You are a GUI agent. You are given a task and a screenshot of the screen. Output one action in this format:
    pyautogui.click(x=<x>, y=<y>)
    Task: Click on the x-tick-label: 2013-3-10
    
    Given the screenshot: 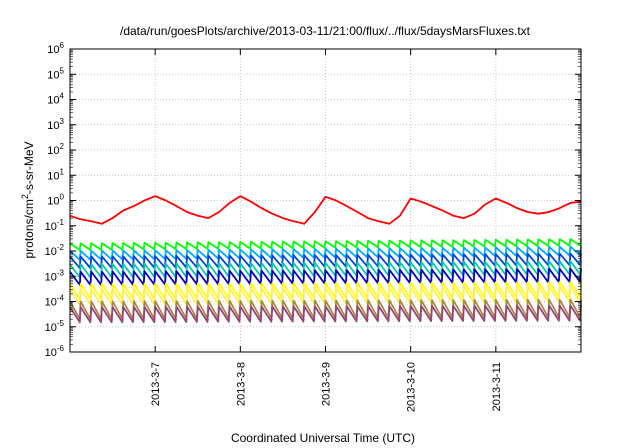 What is the action you would take?
    pyautogui.click(x=412, y=387)
    